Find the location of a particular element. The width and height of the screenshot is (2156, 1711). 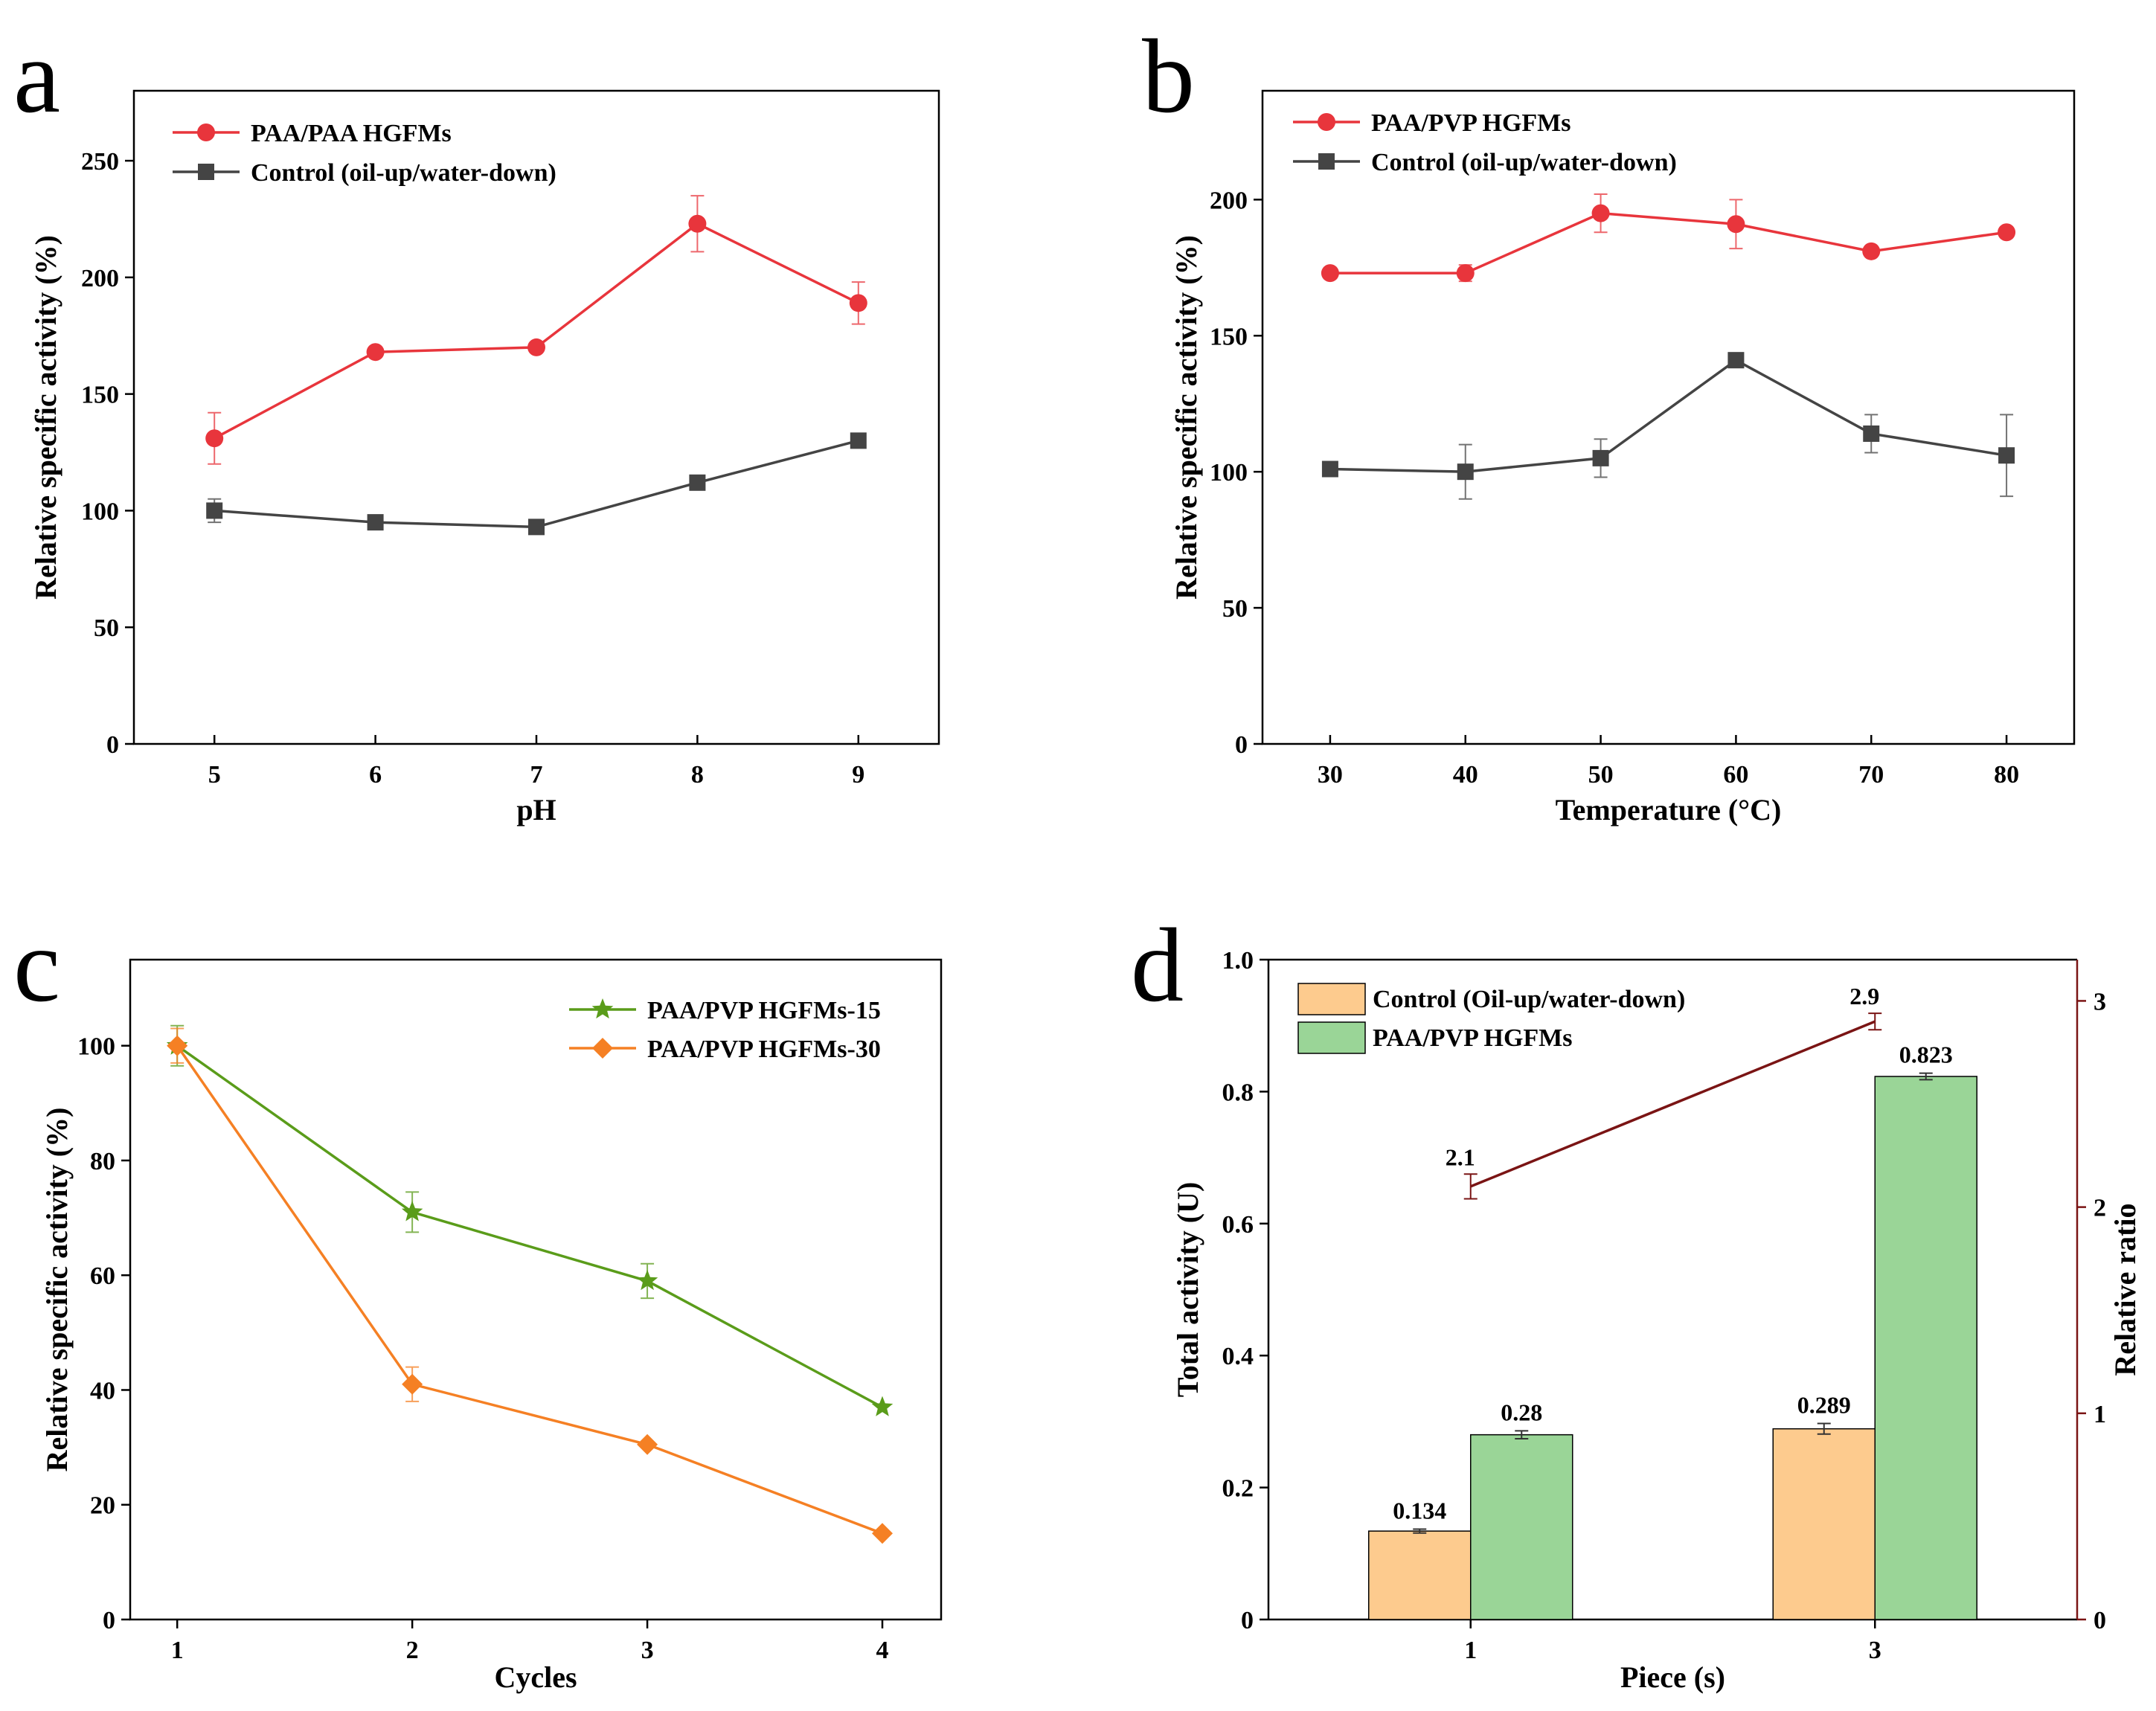

bar-series-1: 0.28 0.823 is located at coordinates (1723, 1330).